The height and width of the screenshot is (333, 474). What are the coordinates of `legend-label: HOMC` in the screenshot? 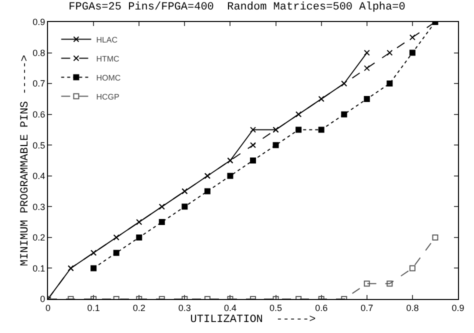 It's located at (108, 77).